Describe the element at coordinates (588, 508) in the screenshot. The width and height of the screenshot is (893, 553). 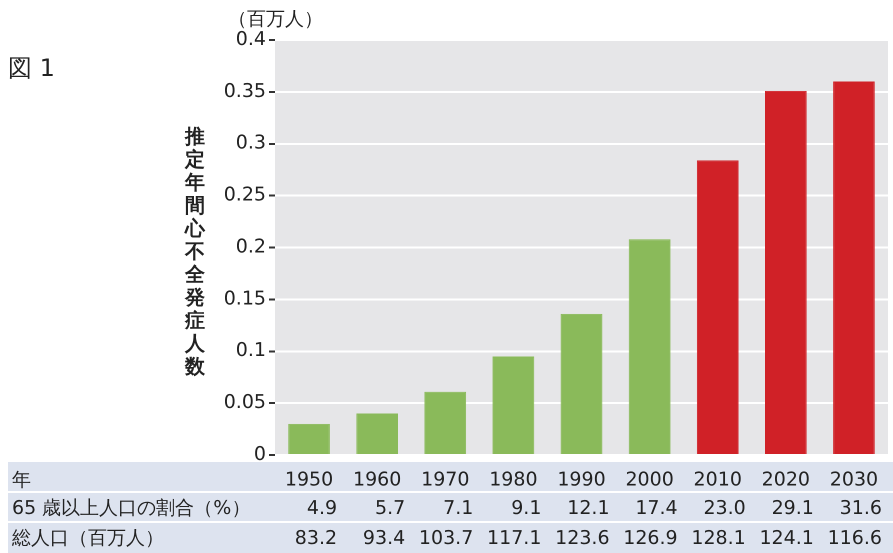
I see `text: 12.1` at that location.